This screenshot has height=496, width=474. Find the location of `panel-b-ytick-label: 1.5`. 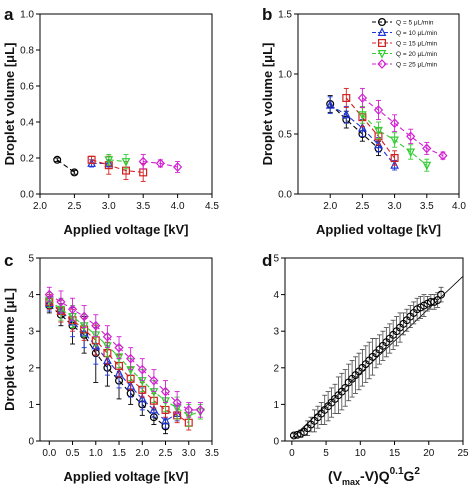

panel-b-ytick-label: 1.5 is located at coordinates (285, 15).